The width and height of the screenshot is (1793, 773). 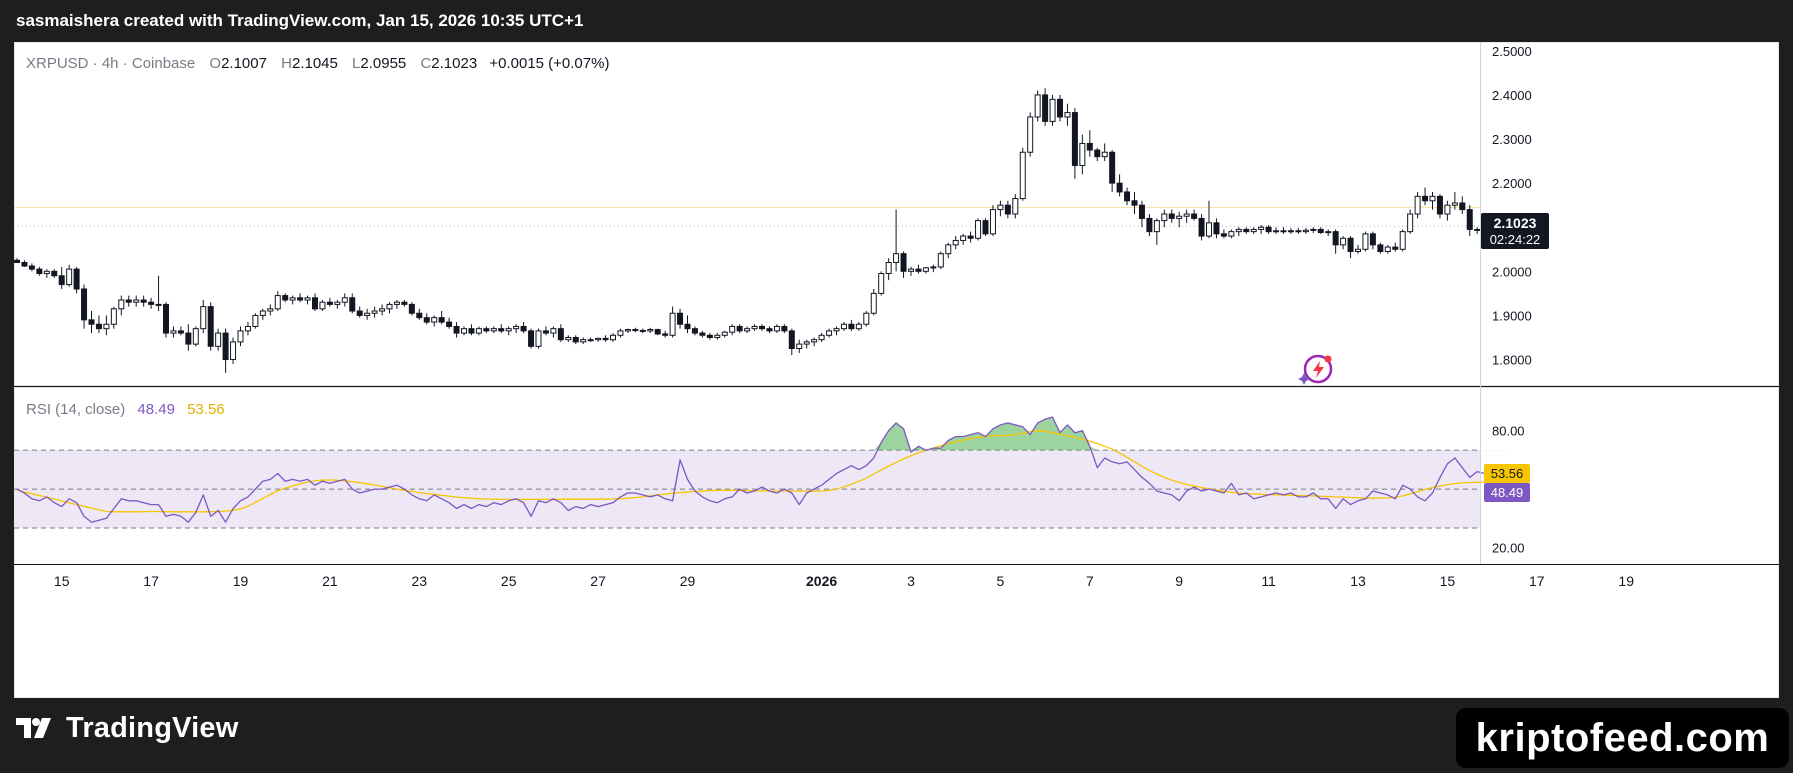 What do you see at coordinates (761, 472) in the screenshot?
I see `rsi-pane` at bounding box center [761, 472].